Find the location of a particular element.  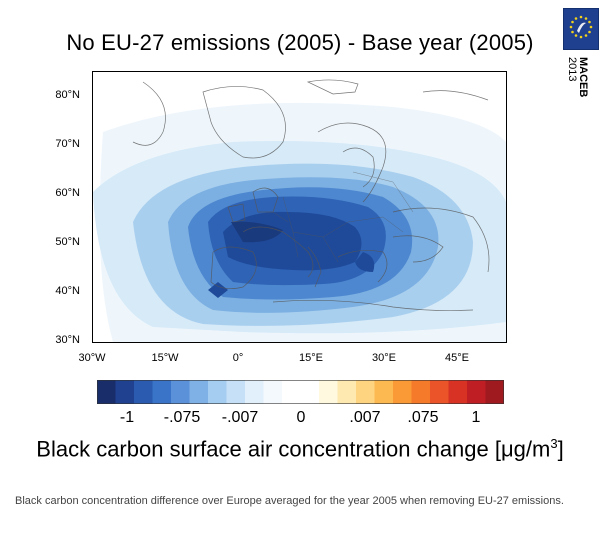

lon-tick: 30°W is located at coordinates (92, 358).